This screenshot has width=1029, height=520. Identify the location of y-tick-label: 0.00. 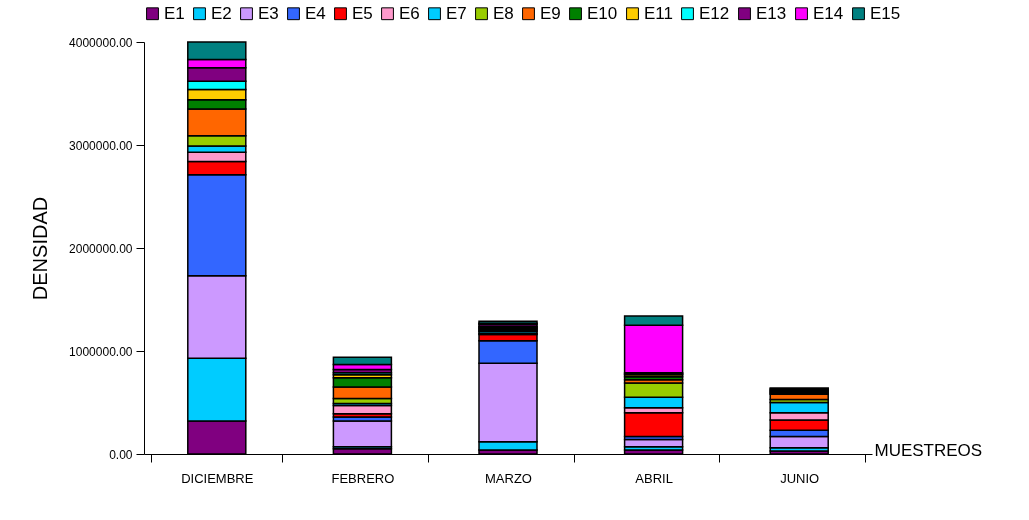
(121, 454).